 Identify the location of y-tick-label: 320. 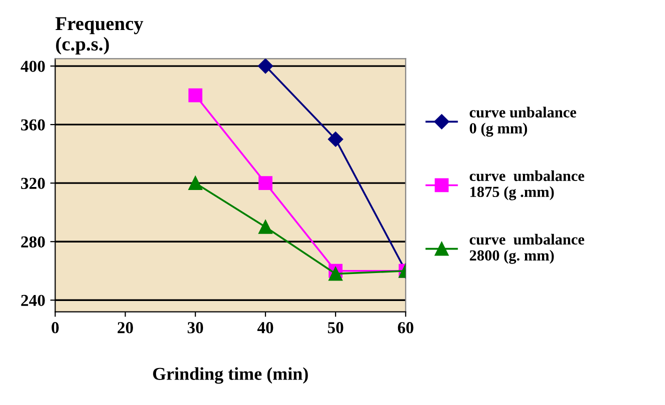
(33, 184).